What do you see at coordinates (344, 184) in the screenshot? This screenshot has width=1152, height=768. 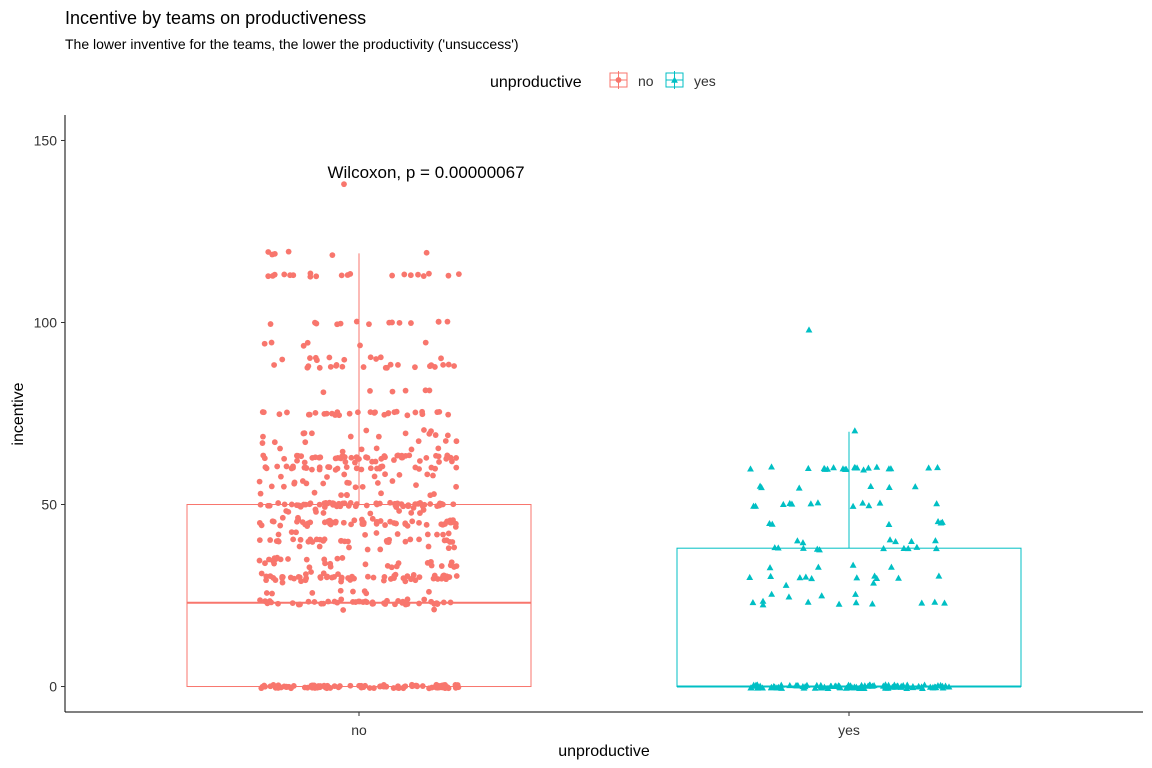 I see `outlier-point-no` at bounding box center [344, 184].